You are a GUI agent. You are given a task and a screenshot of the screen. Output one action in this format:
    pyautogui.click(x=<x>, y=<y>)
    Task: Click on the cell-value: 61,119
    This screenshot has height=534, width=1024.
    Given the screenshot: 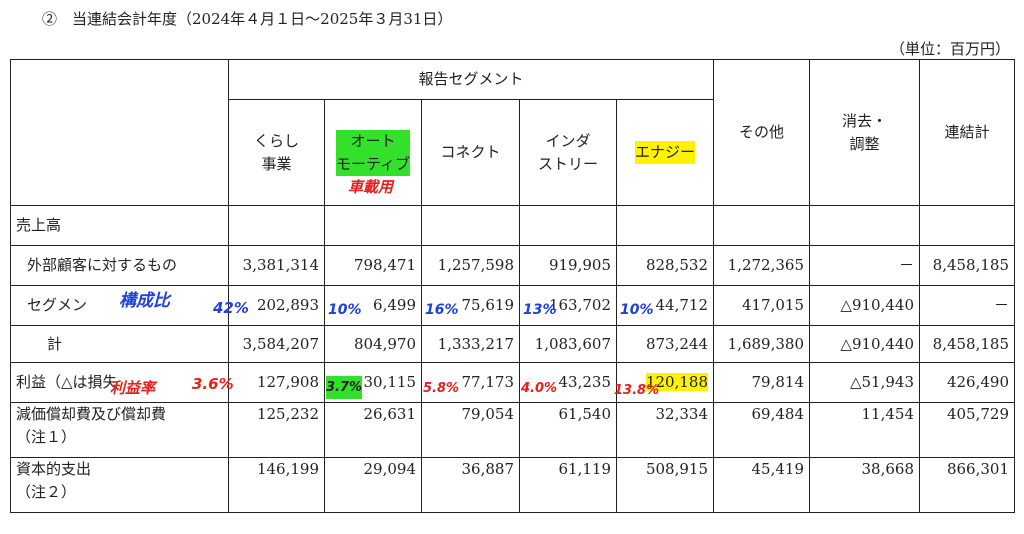 What is the action you would take?
    pyautogui.click(x=568, y=485)
    